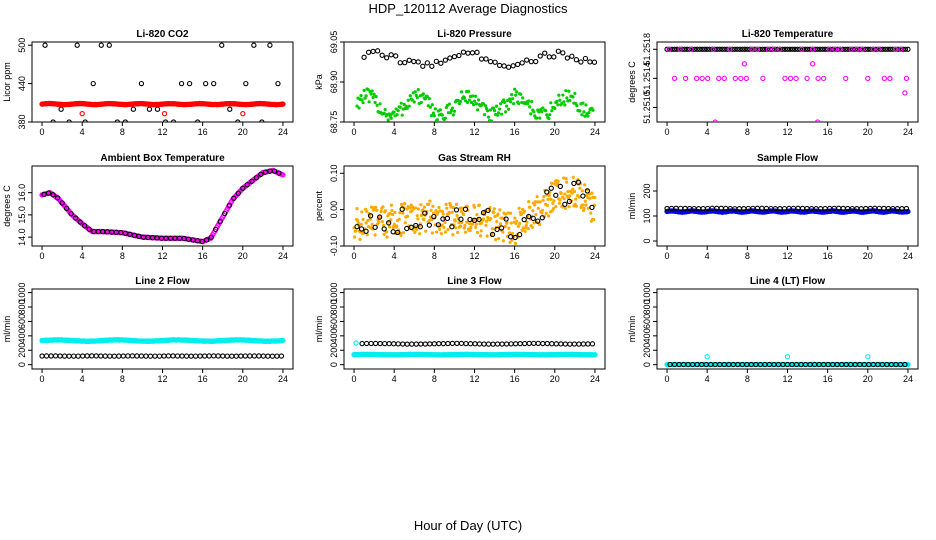 The height and width of the screenshot is (540, 936). Describe the element at coordinates (434, 132) in the screenshot. I see `x-tick-label: 8` at that location.